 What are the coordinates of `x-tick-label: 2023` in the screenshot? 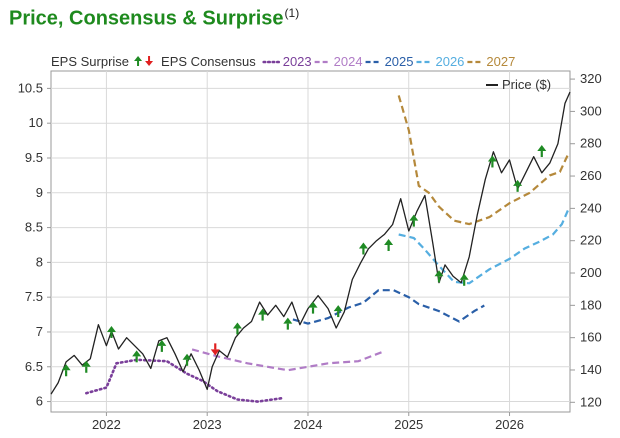 It's located at (207, 424).